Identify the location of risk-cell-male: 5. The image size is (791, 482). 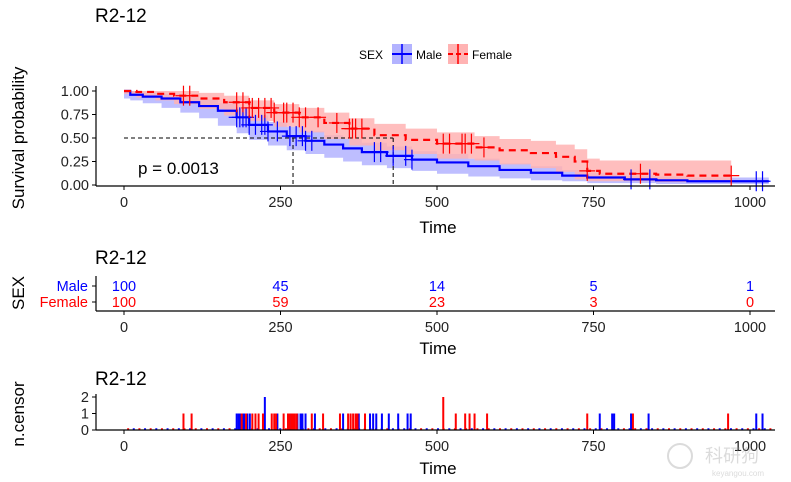
(593, 287).